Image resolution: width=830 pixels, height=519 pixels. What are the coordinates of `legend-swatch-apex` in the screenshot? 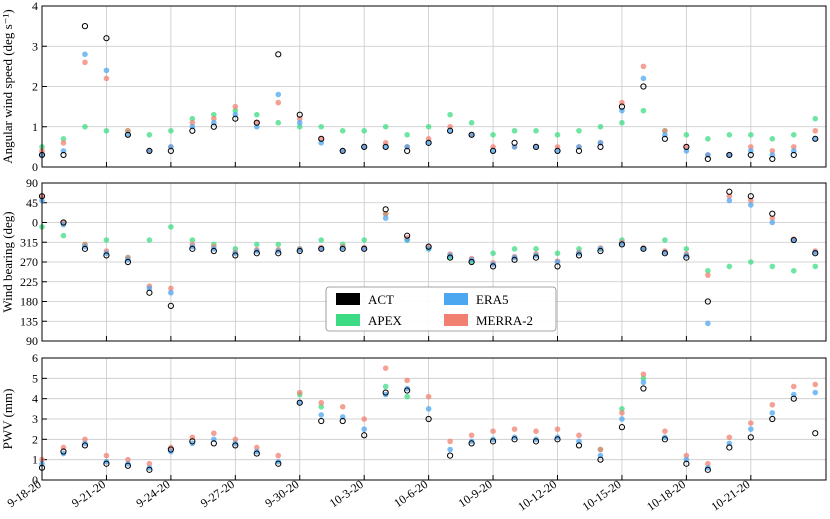 It's located at (348, 320).